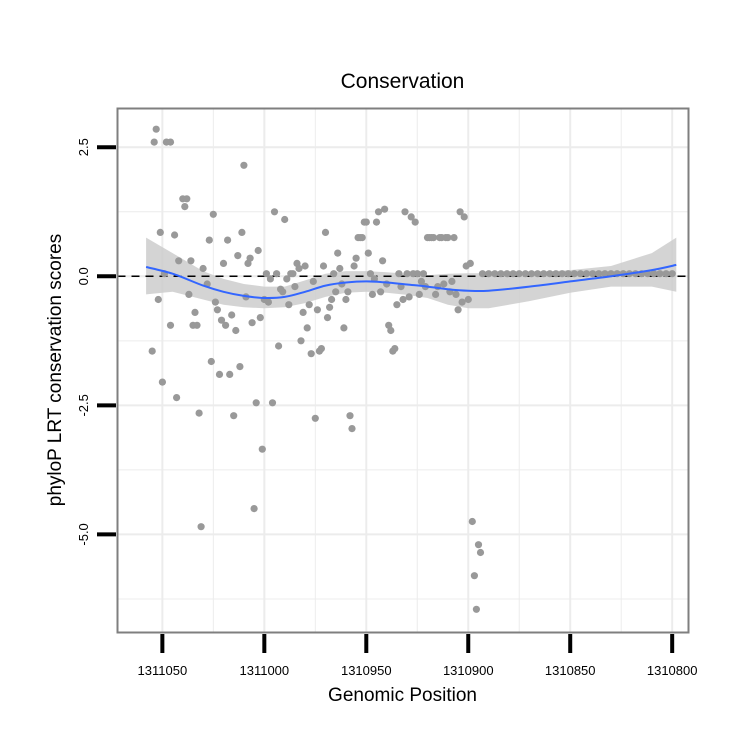  Describe the element at coordinates (83, 147) in the screenshot. I see `y-tick-label: 2.5` at that location.